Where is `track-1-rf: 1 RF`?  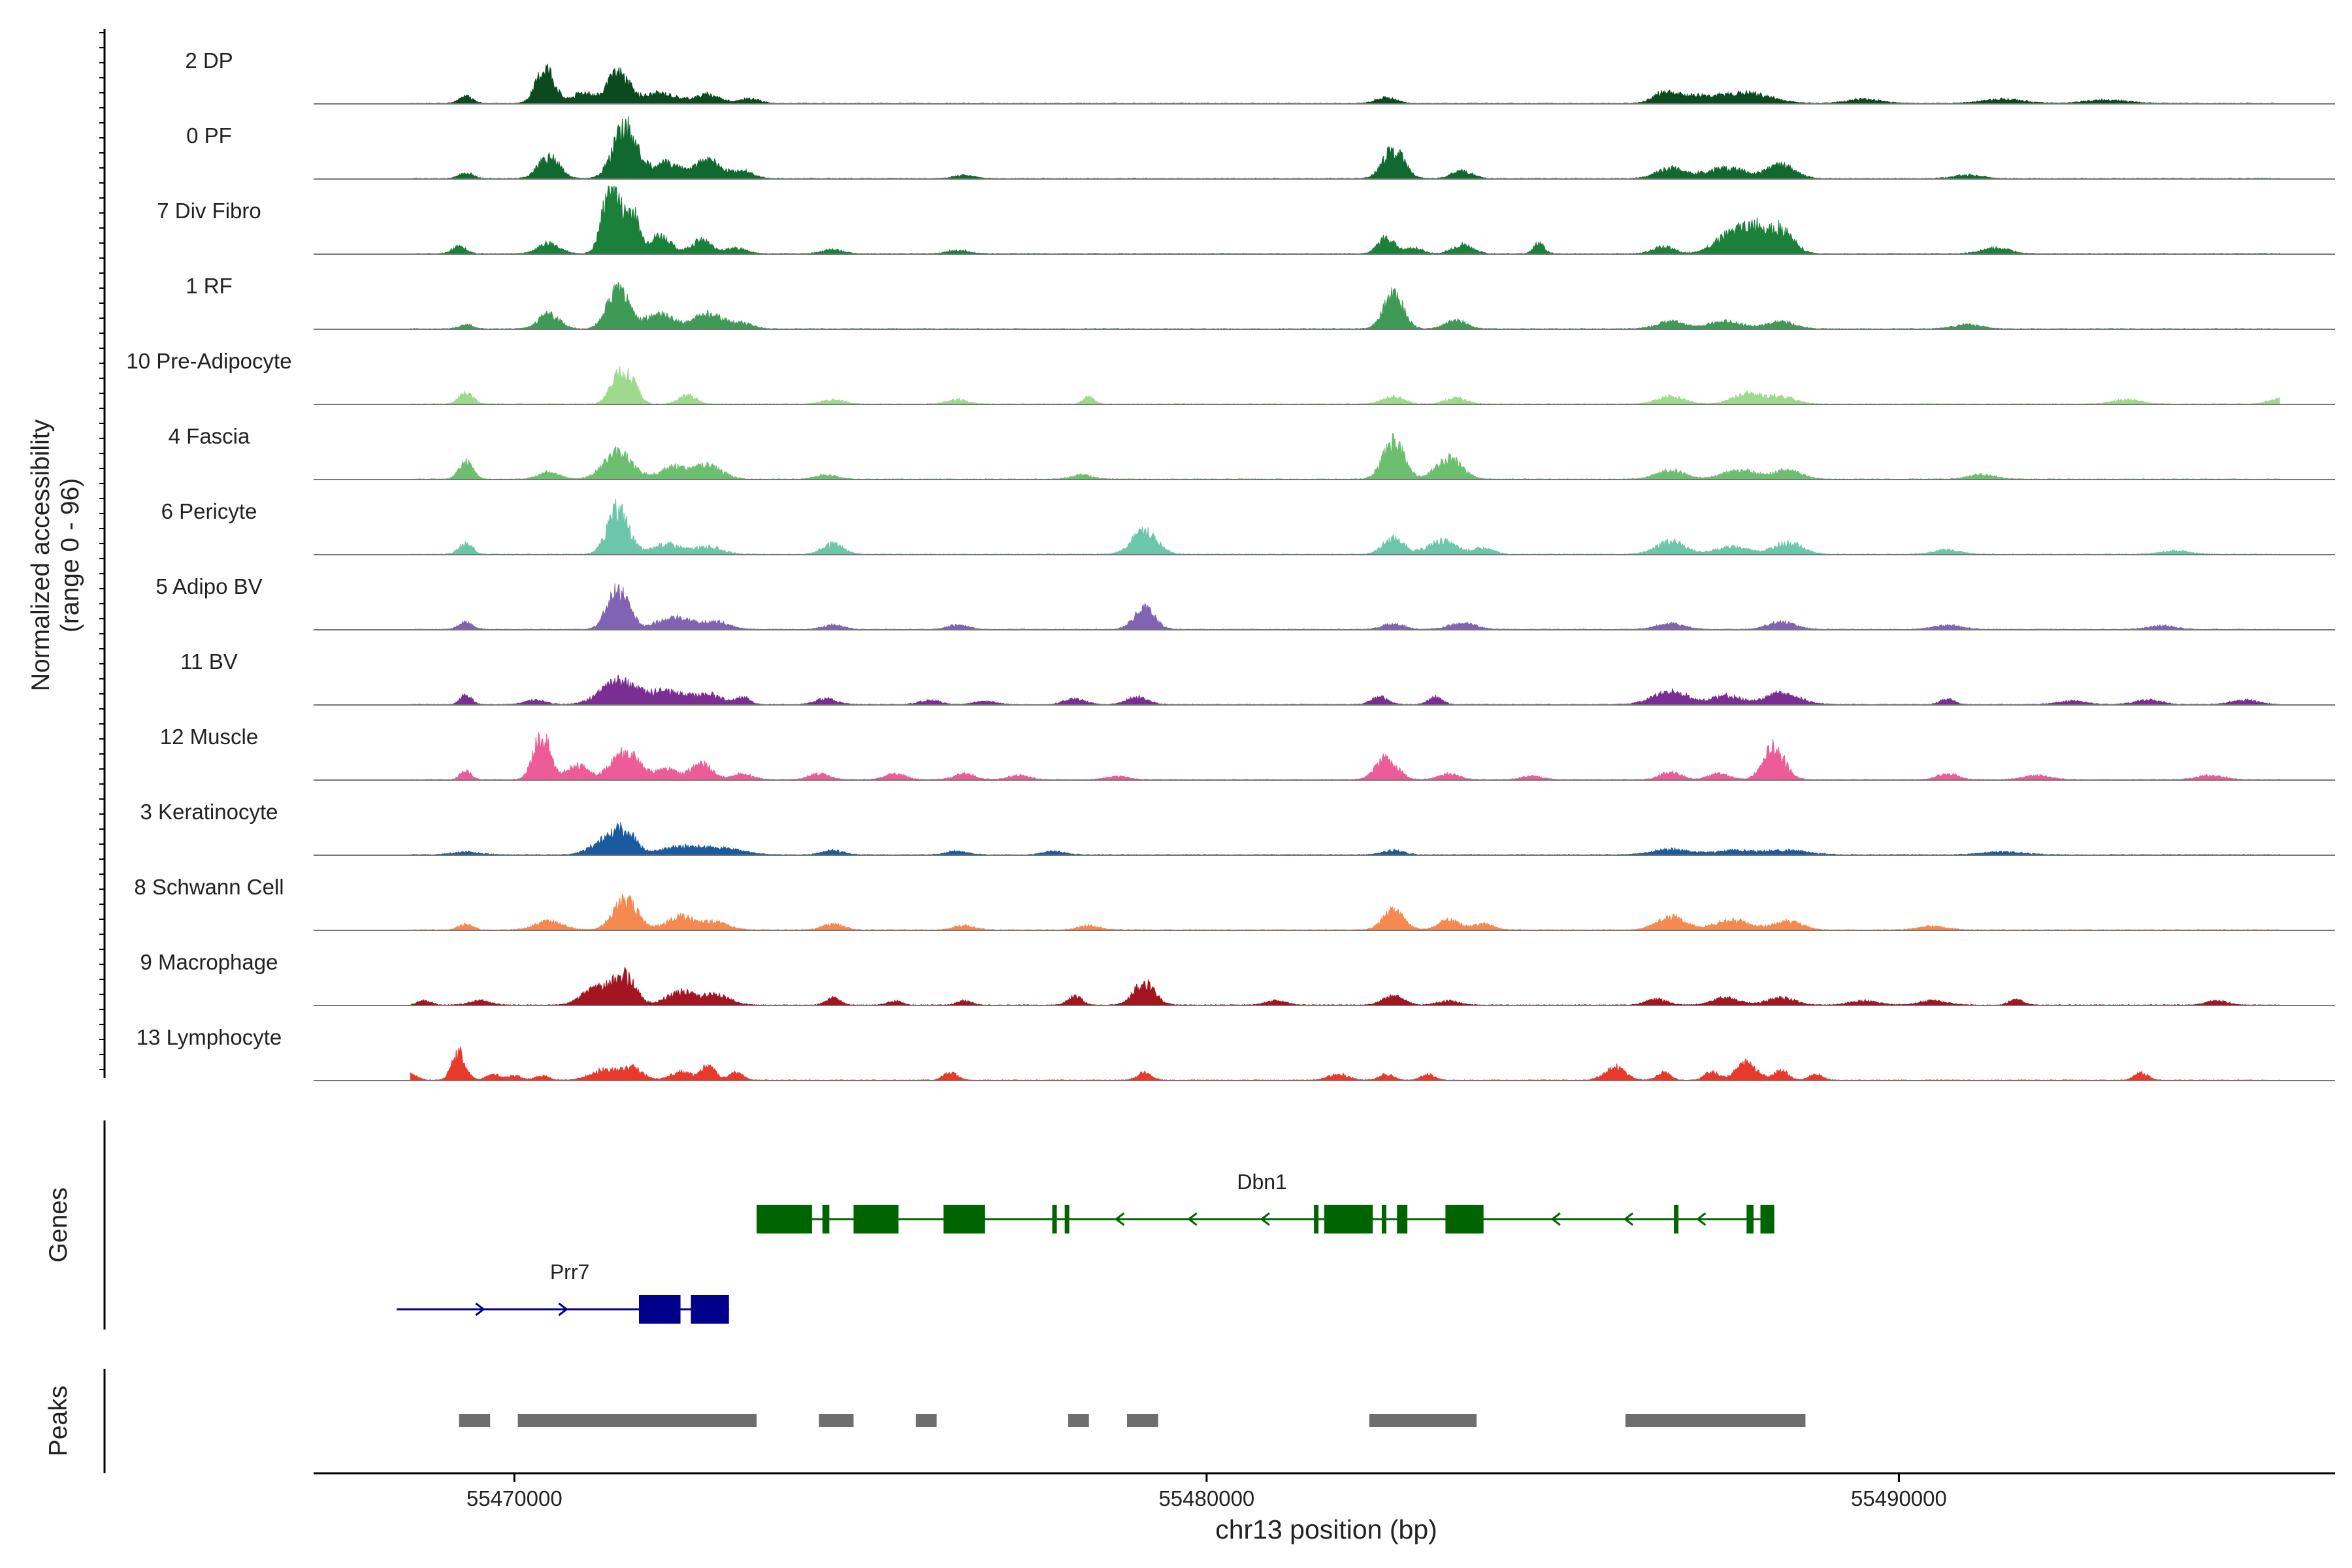 track-1-rf: 1 RF is located at coordinates (1260, 302).